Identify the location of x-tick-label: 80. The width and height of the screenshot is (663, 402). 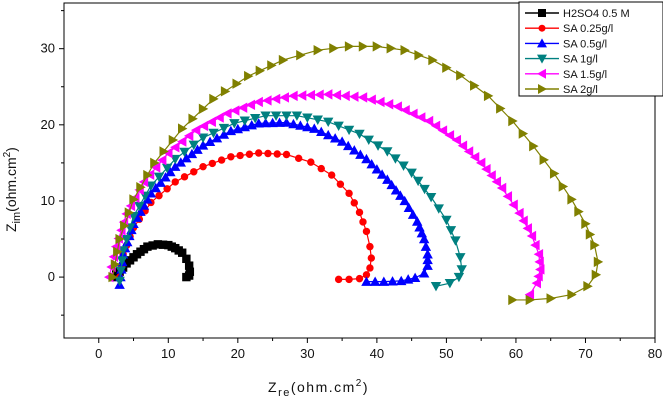
(655, 353).